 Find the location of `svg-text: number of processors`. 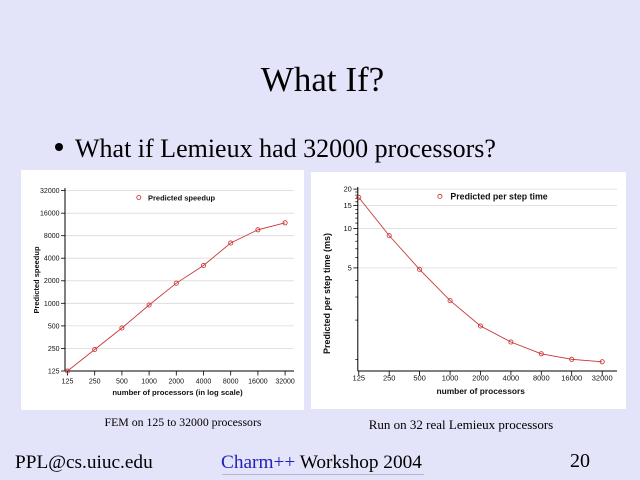

svg-text: number of processors is located at coordinates (480, 391).